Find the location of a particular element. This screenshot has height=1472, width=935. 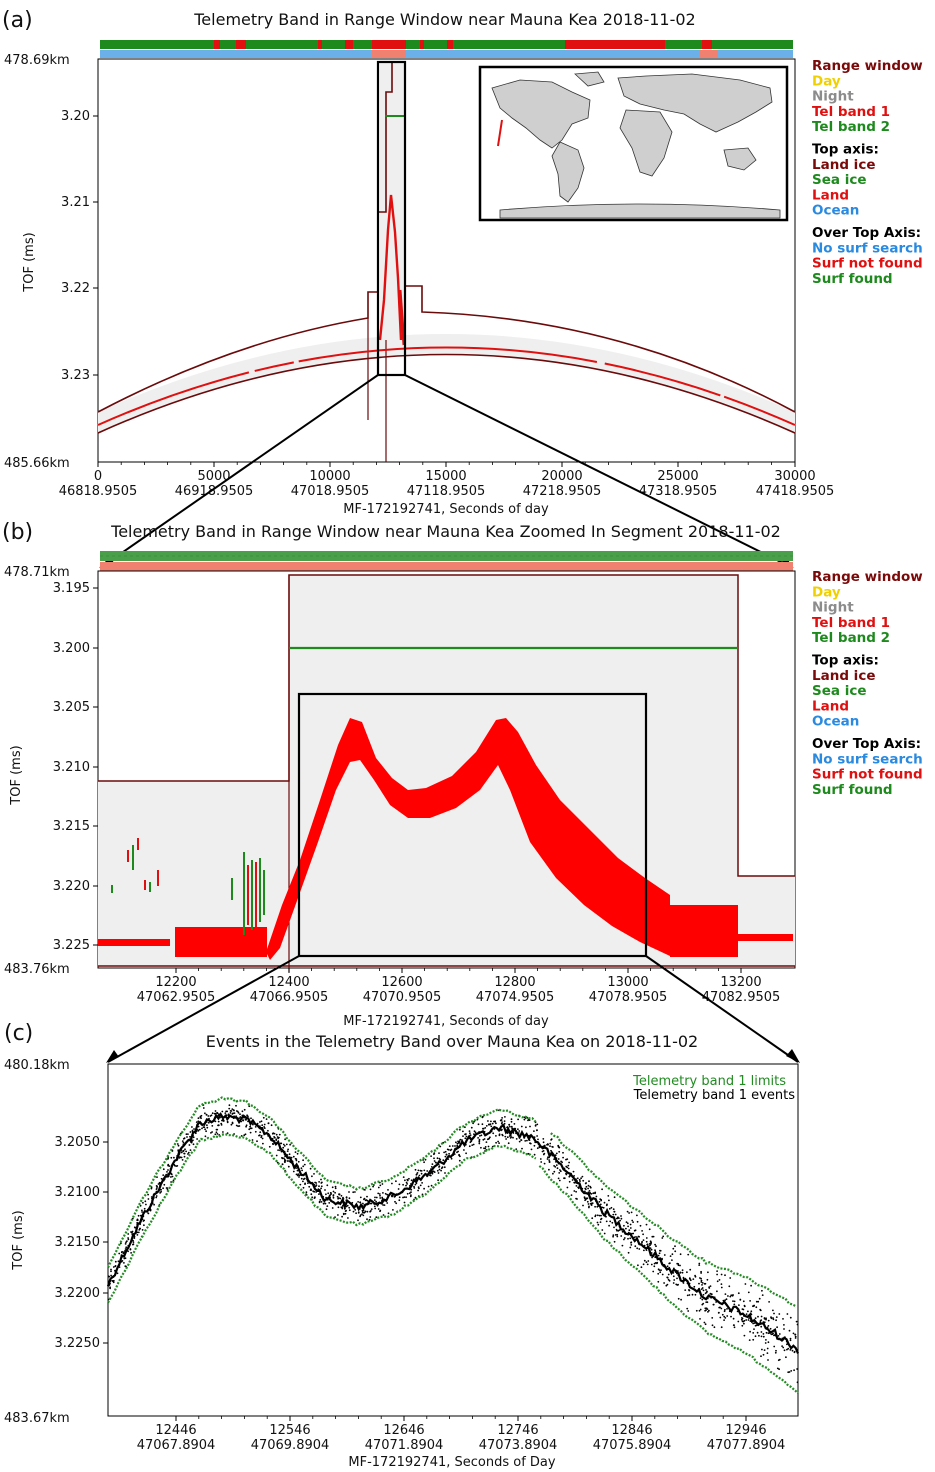

x-tick-label: 12546 is located at coordinates (289, 1430).